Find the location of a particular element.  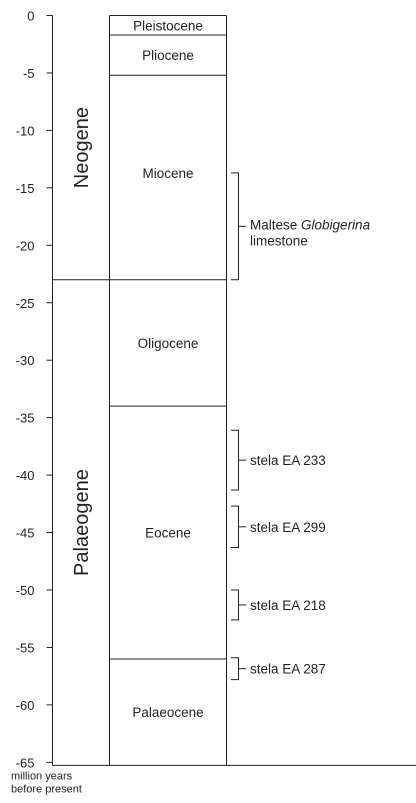

tick-label: -10 is located at coordinates (25, 130).